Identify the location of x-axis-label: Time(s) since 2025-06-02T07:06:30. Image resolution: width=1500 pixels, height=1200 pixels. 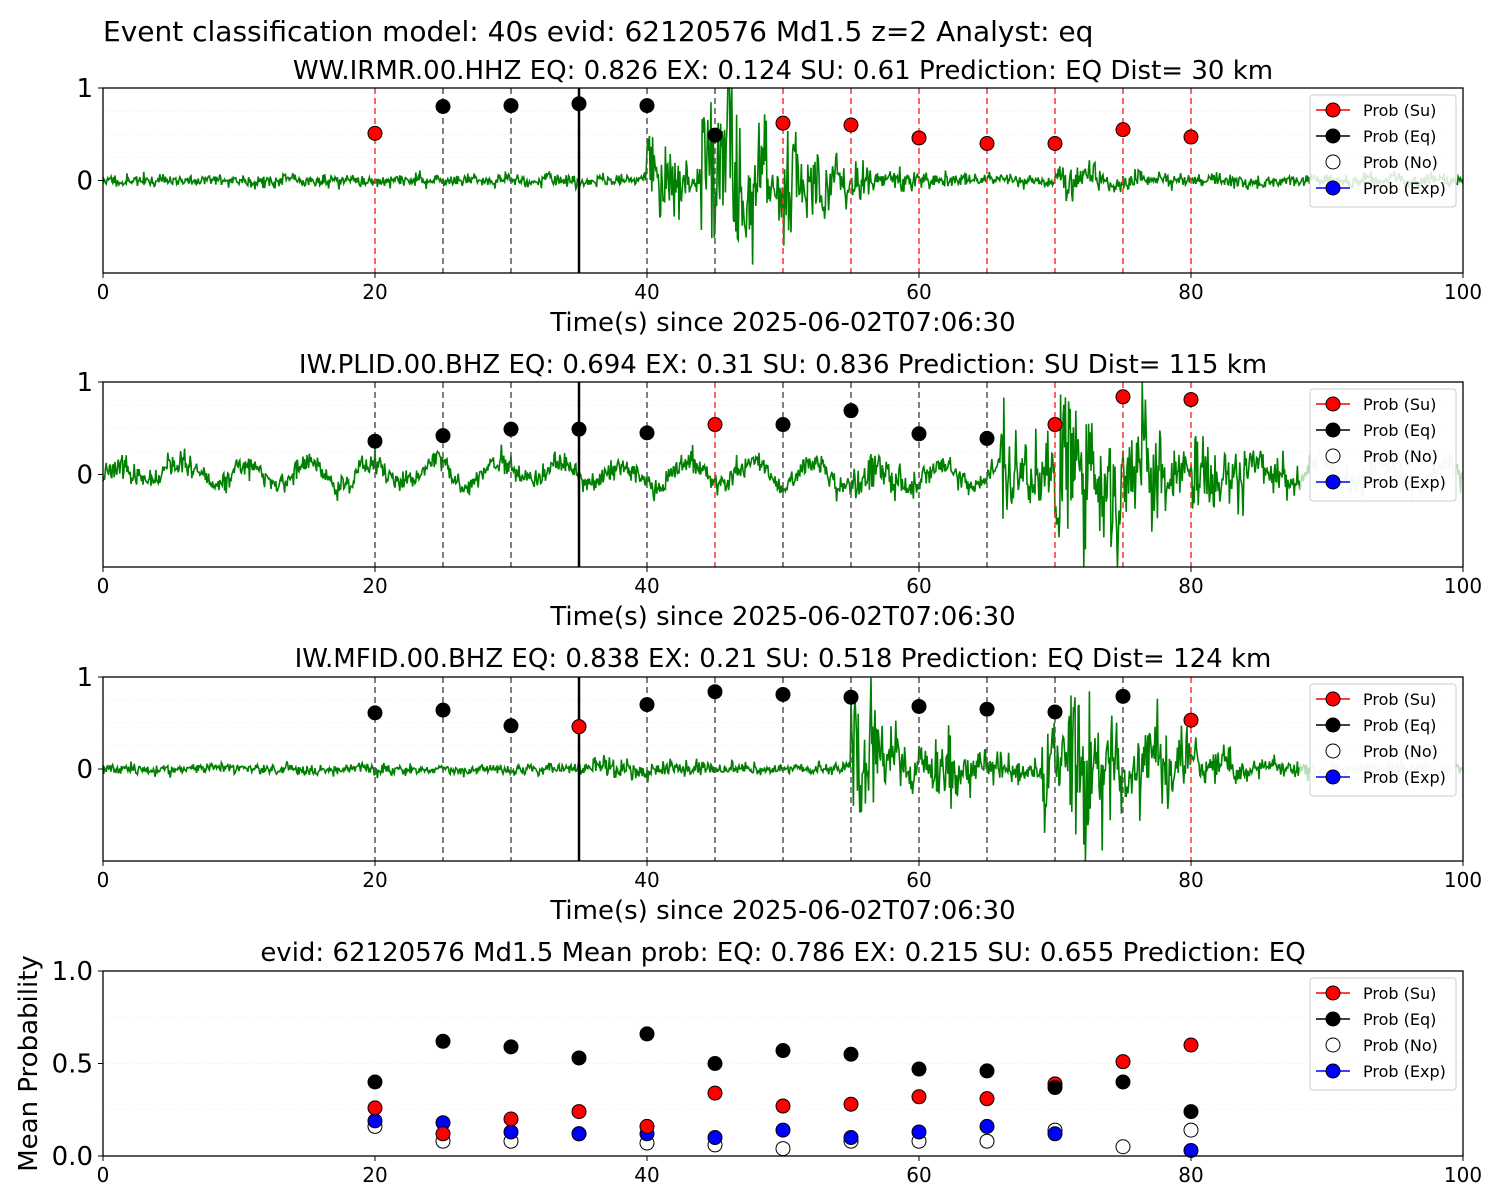
(782, 323).